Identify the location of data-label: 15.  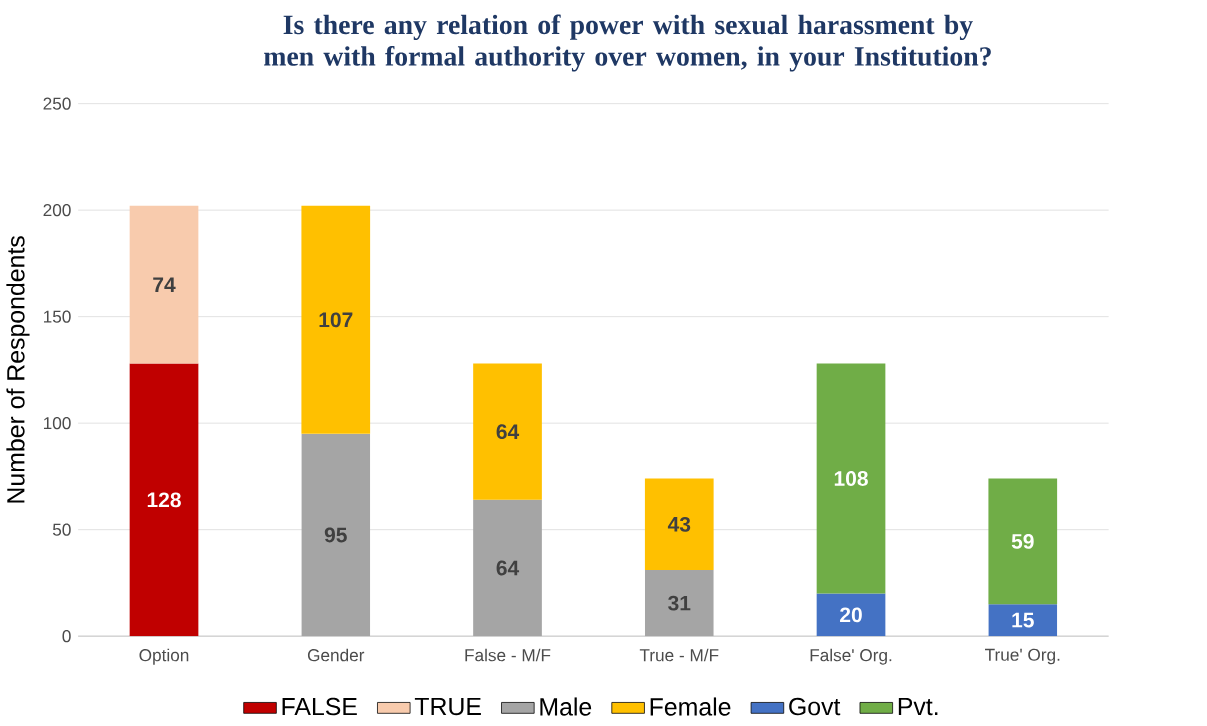
(1023, 620).